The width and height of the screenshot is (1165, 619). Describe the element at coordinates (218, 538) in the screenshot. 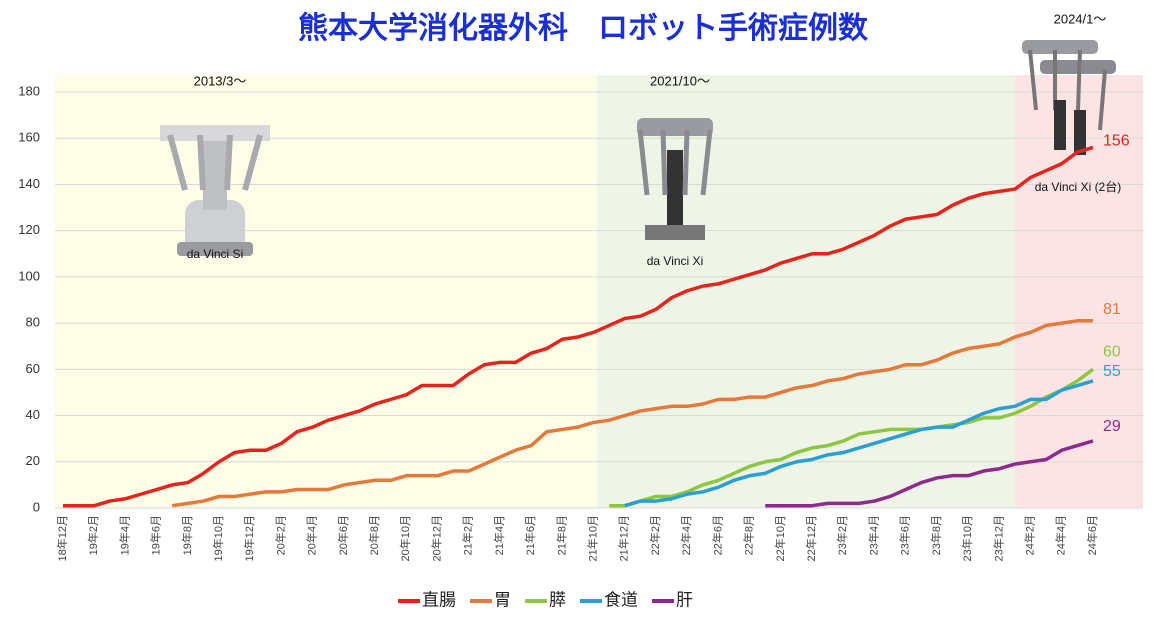

I see `x-tick-label: 19年10月` at that location.